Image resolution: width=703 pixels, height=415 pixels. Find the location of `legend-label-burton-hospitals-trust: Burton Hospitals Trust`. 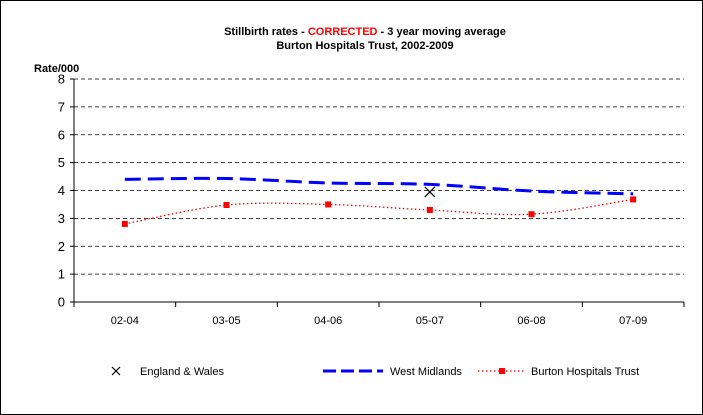

legend-label-burton-hospitals-trust: Burton Hospitals Trust is located at coordinates (585, 372).